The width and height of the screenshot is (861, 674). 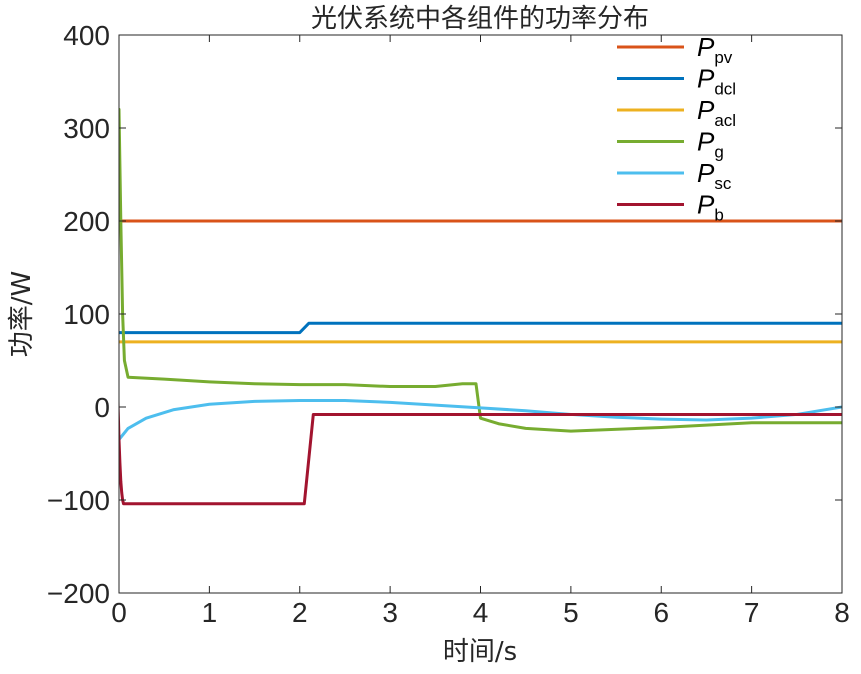 What do you see at coordinates (102, 407) in the screenshot?
I see `y-tick-label: 0` at bounding box center [102, 407].